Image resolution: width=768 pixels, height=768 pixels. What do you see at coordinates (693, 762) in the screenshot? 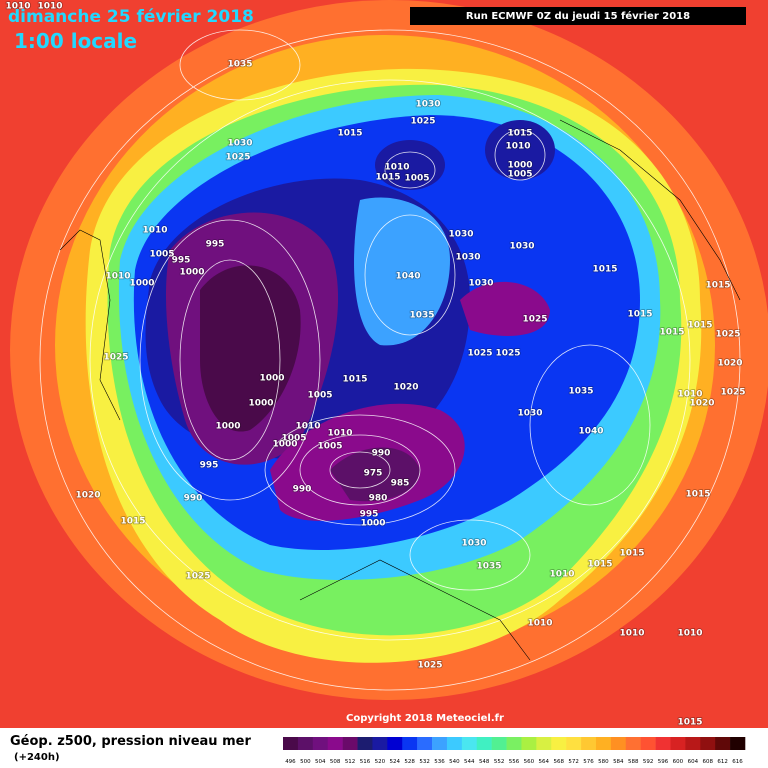
I see `colorbar-label: 604` at bounding box center [693, 762].